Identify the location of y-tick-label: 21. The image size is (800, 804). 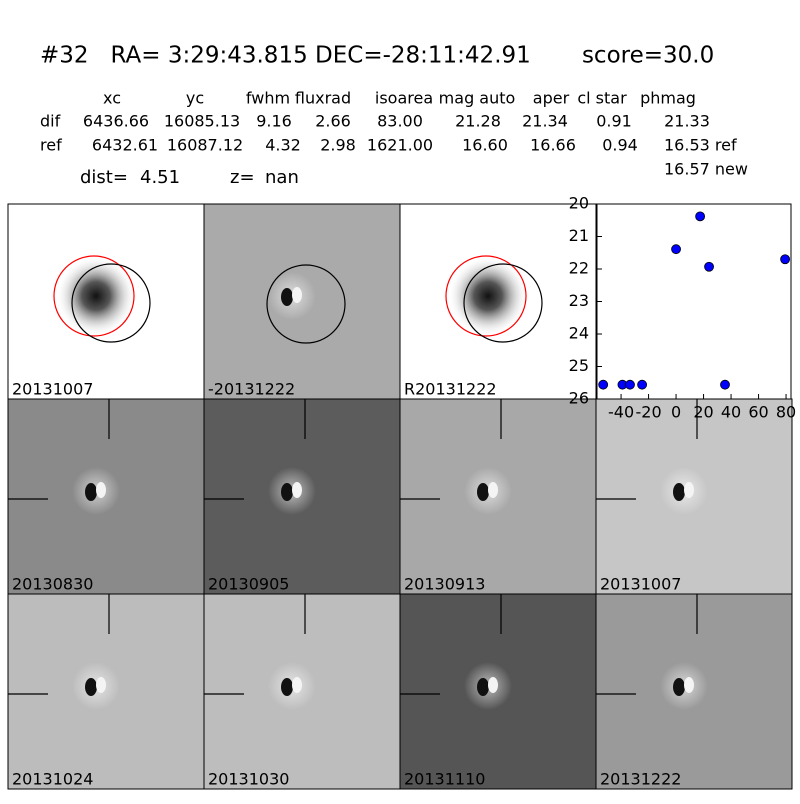
(579, 235).